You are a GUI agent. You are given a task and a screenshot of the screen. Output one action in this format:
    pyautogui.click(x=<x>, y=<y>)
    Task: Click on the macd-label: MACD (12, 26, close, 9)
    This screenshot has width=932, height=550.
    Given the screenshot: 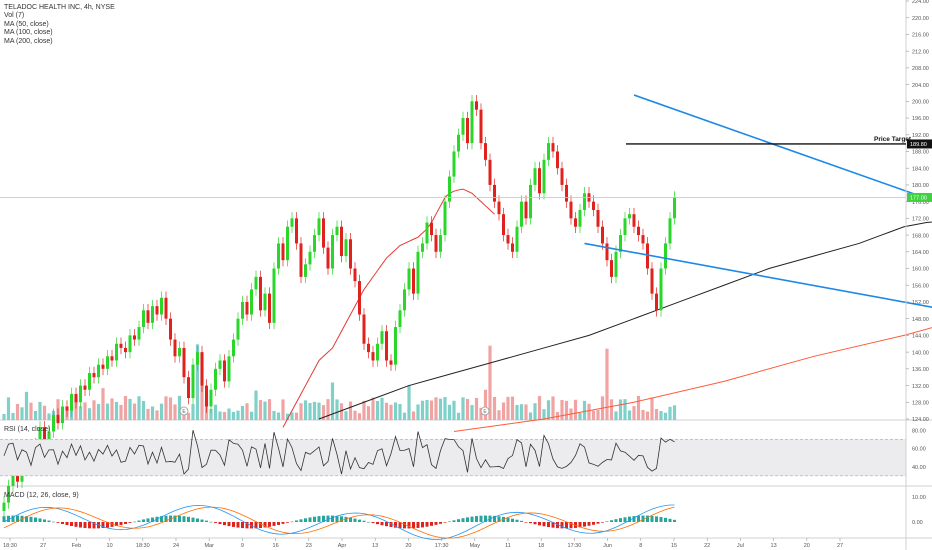 What is the action you would take?
    pyautogui.click(x=41, y=495)
    